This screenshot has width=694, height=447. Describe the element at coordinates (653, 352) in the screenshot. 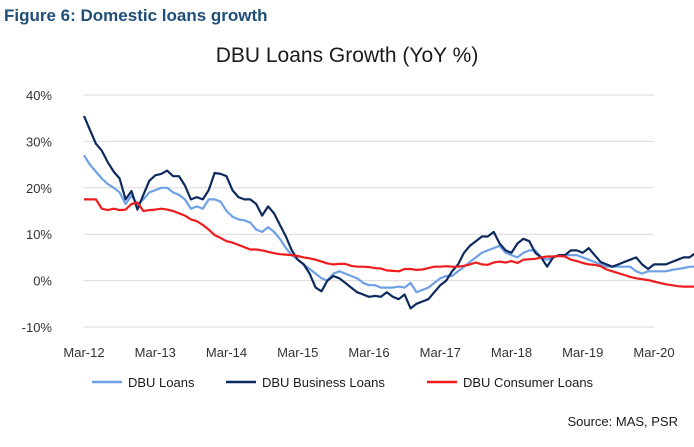

I see `x-tick-label: Mar-20` at that location.